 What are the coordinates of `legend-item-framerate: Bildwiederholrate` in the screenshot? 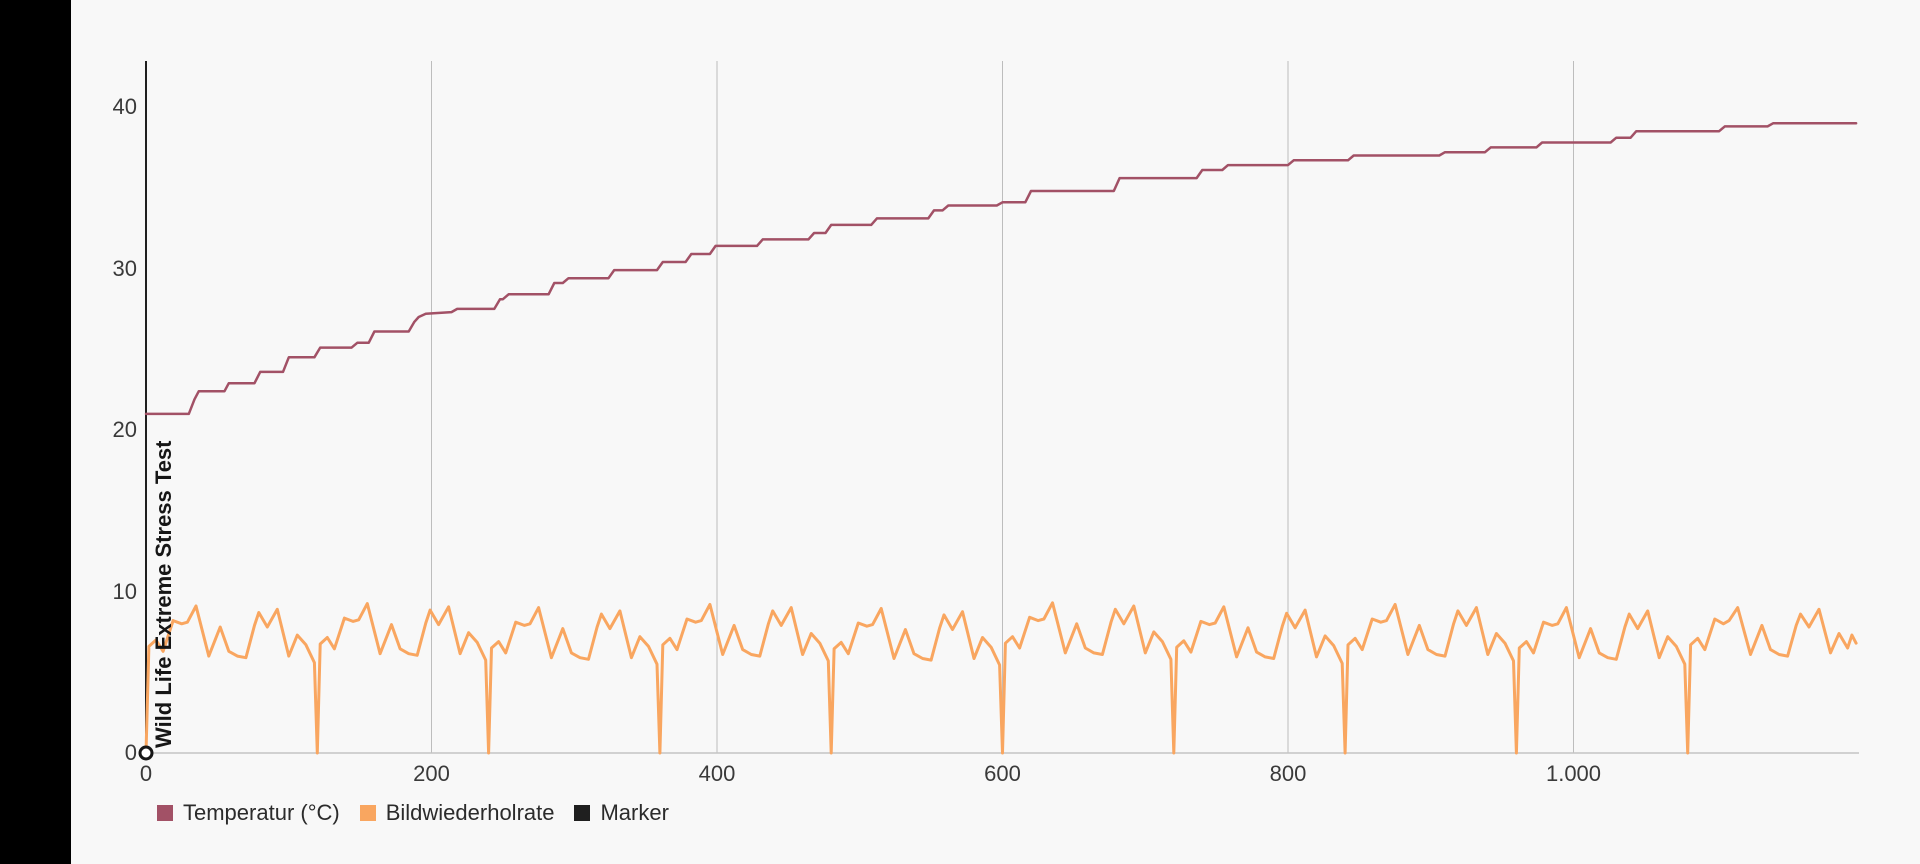 It's located at (457, 813).